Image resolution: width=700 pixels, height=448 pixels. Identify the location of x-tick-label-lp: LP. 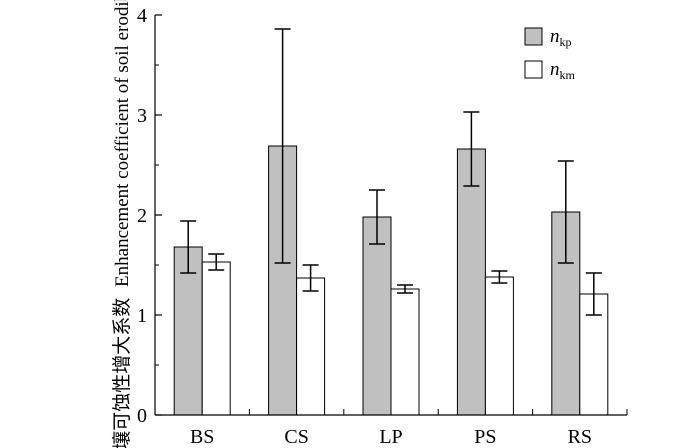
(390, 437).